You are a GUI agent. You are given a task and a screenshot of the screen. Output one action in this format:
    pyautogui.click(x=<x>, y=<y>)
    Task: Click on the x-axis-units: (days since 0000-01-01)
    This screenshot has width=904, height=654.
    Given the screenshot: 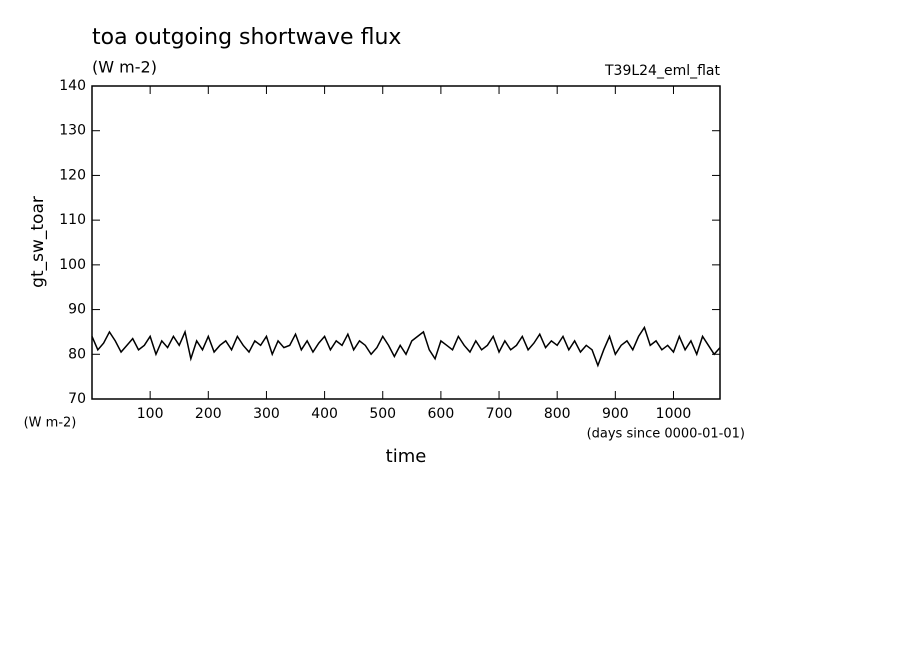 What is the action you would take?
    pyautogui.click(x=666, y=434)
    